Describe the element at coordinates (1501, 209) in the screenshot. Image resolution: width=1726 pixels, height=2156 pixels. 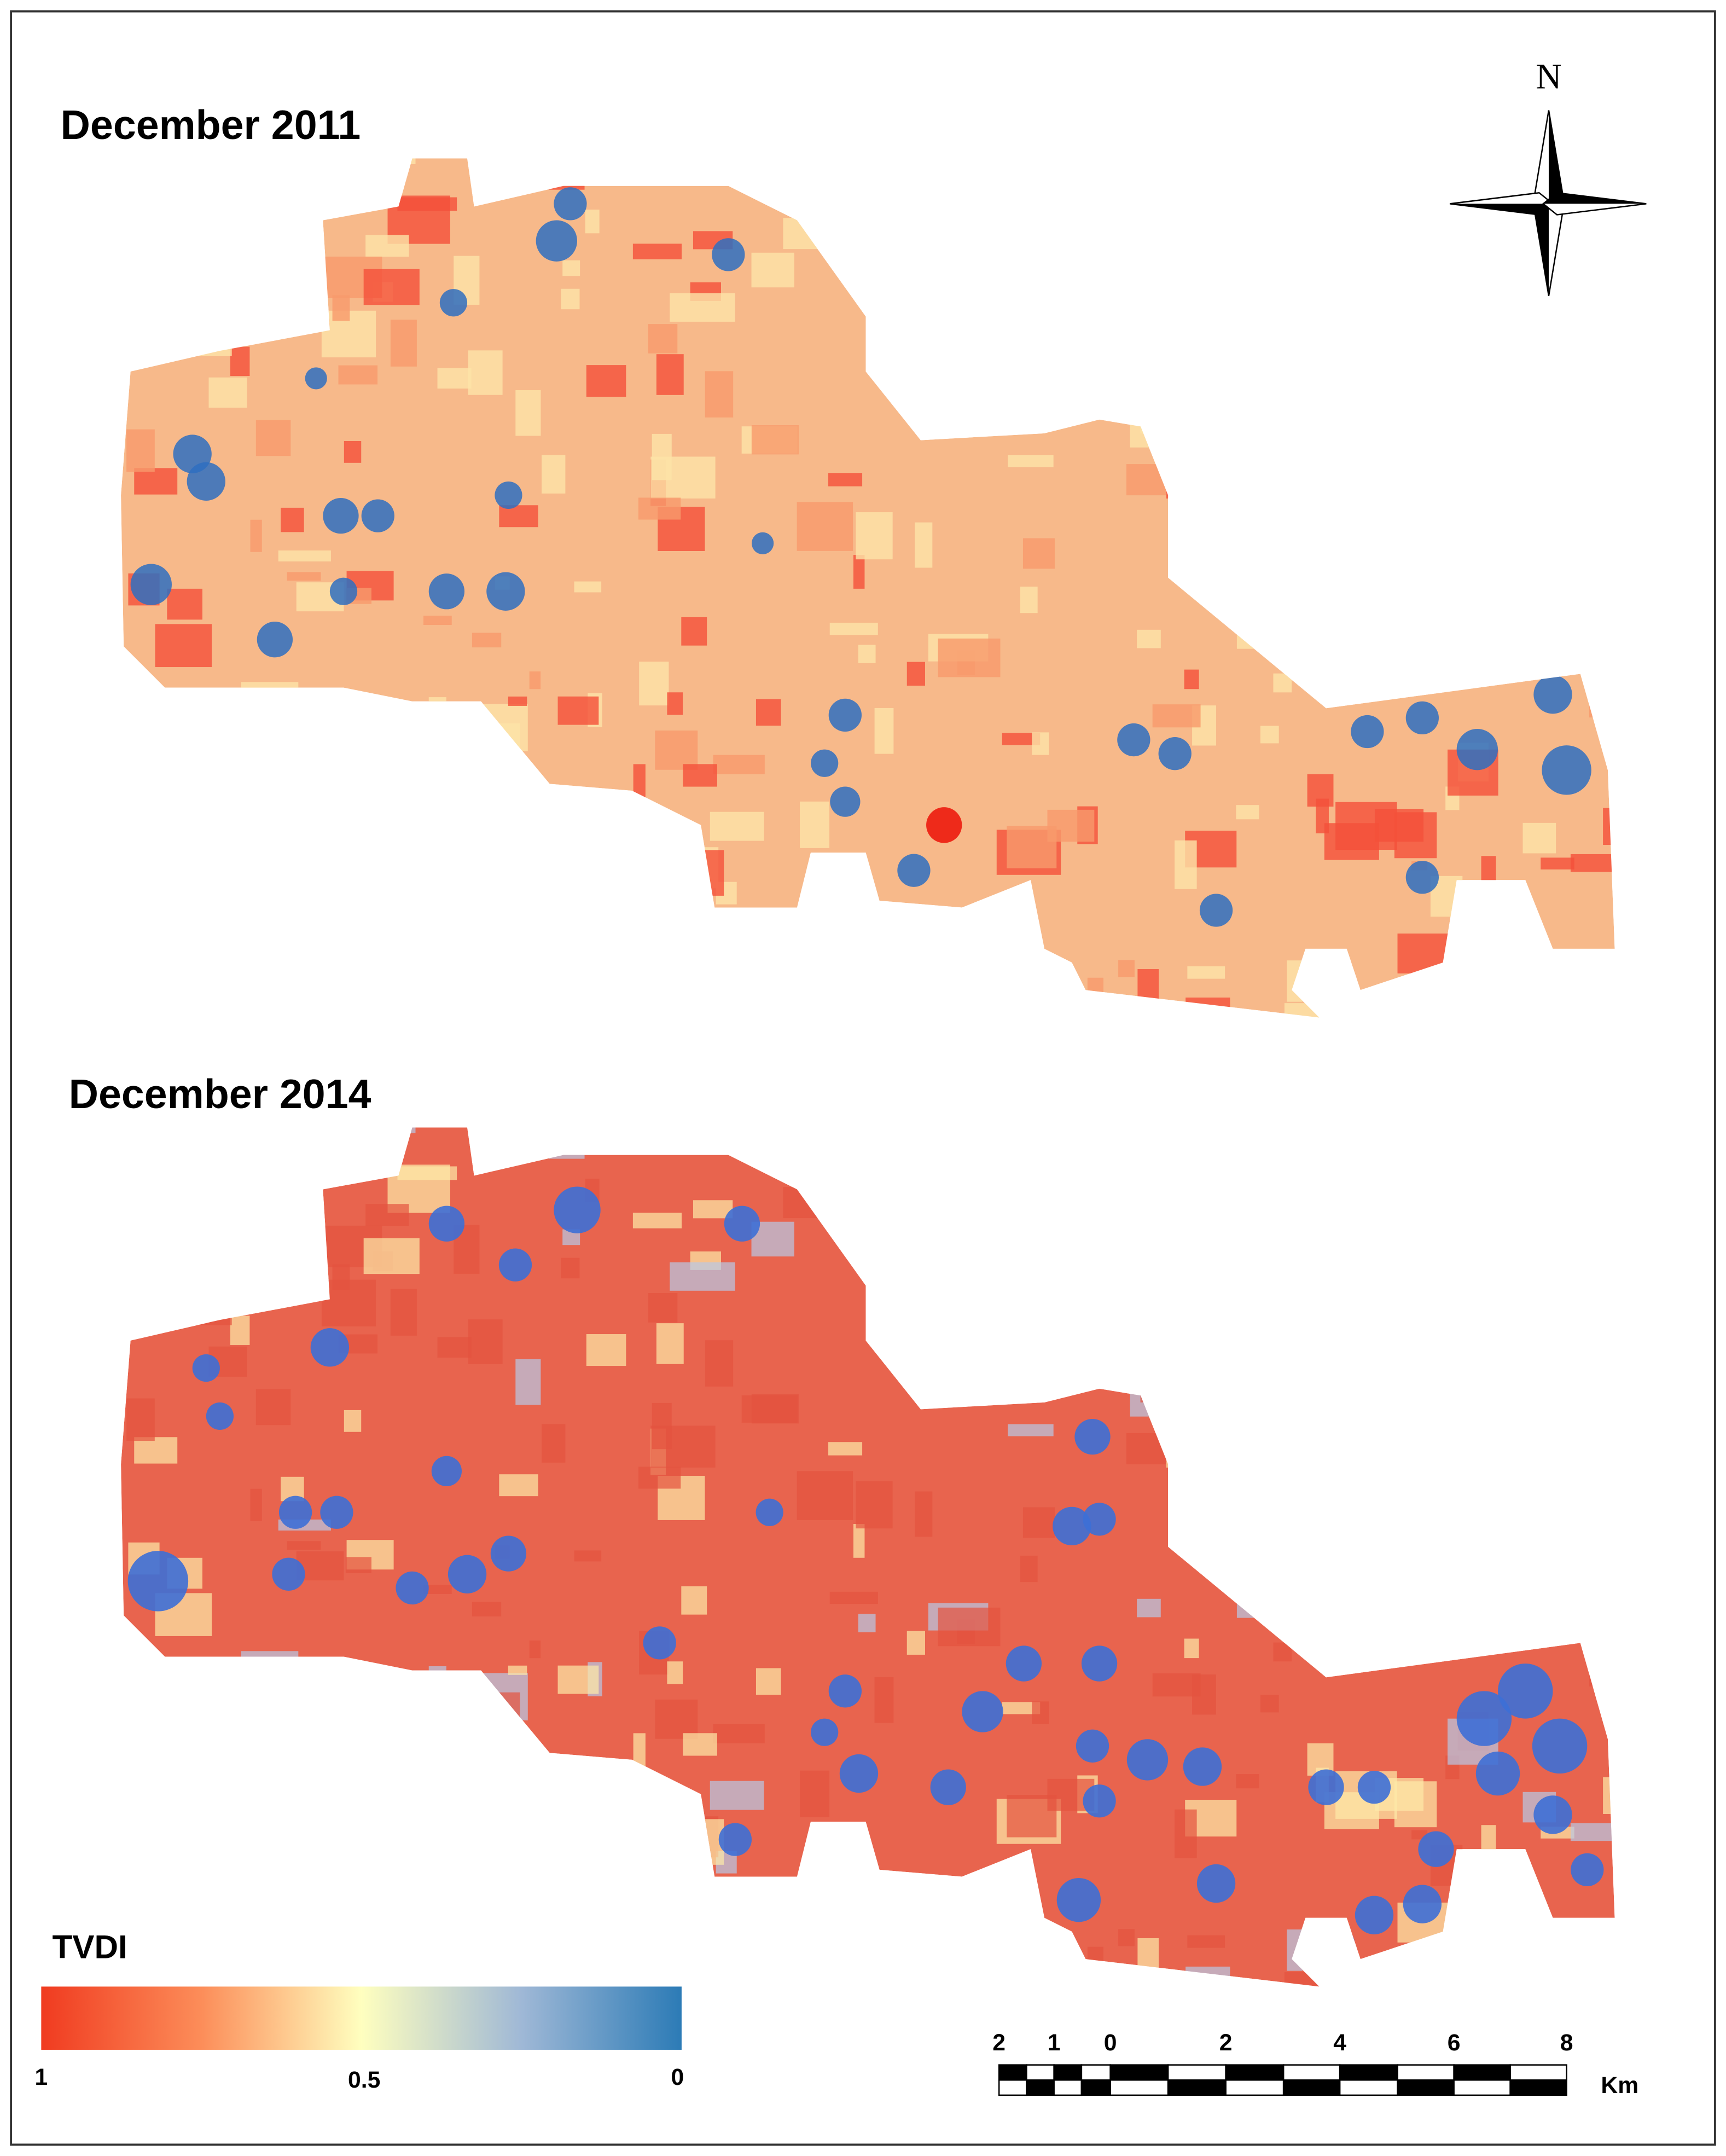
I see `arrow-w` at that location.